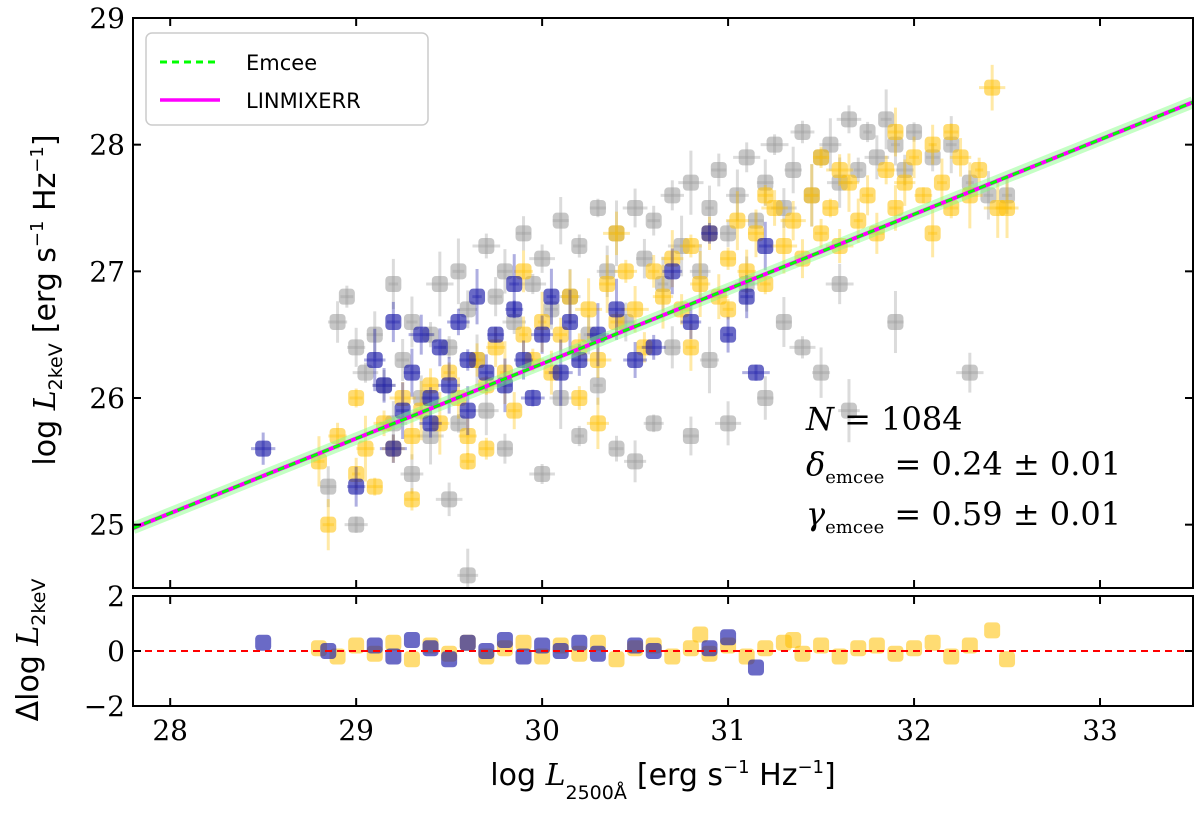 Image resolution: width=1200 pixels, height=828 pixels. What do you see at coordinates (107, 398) in the screenshot?
I see `y-tick-label: 26` at bounding box center [107, 398].